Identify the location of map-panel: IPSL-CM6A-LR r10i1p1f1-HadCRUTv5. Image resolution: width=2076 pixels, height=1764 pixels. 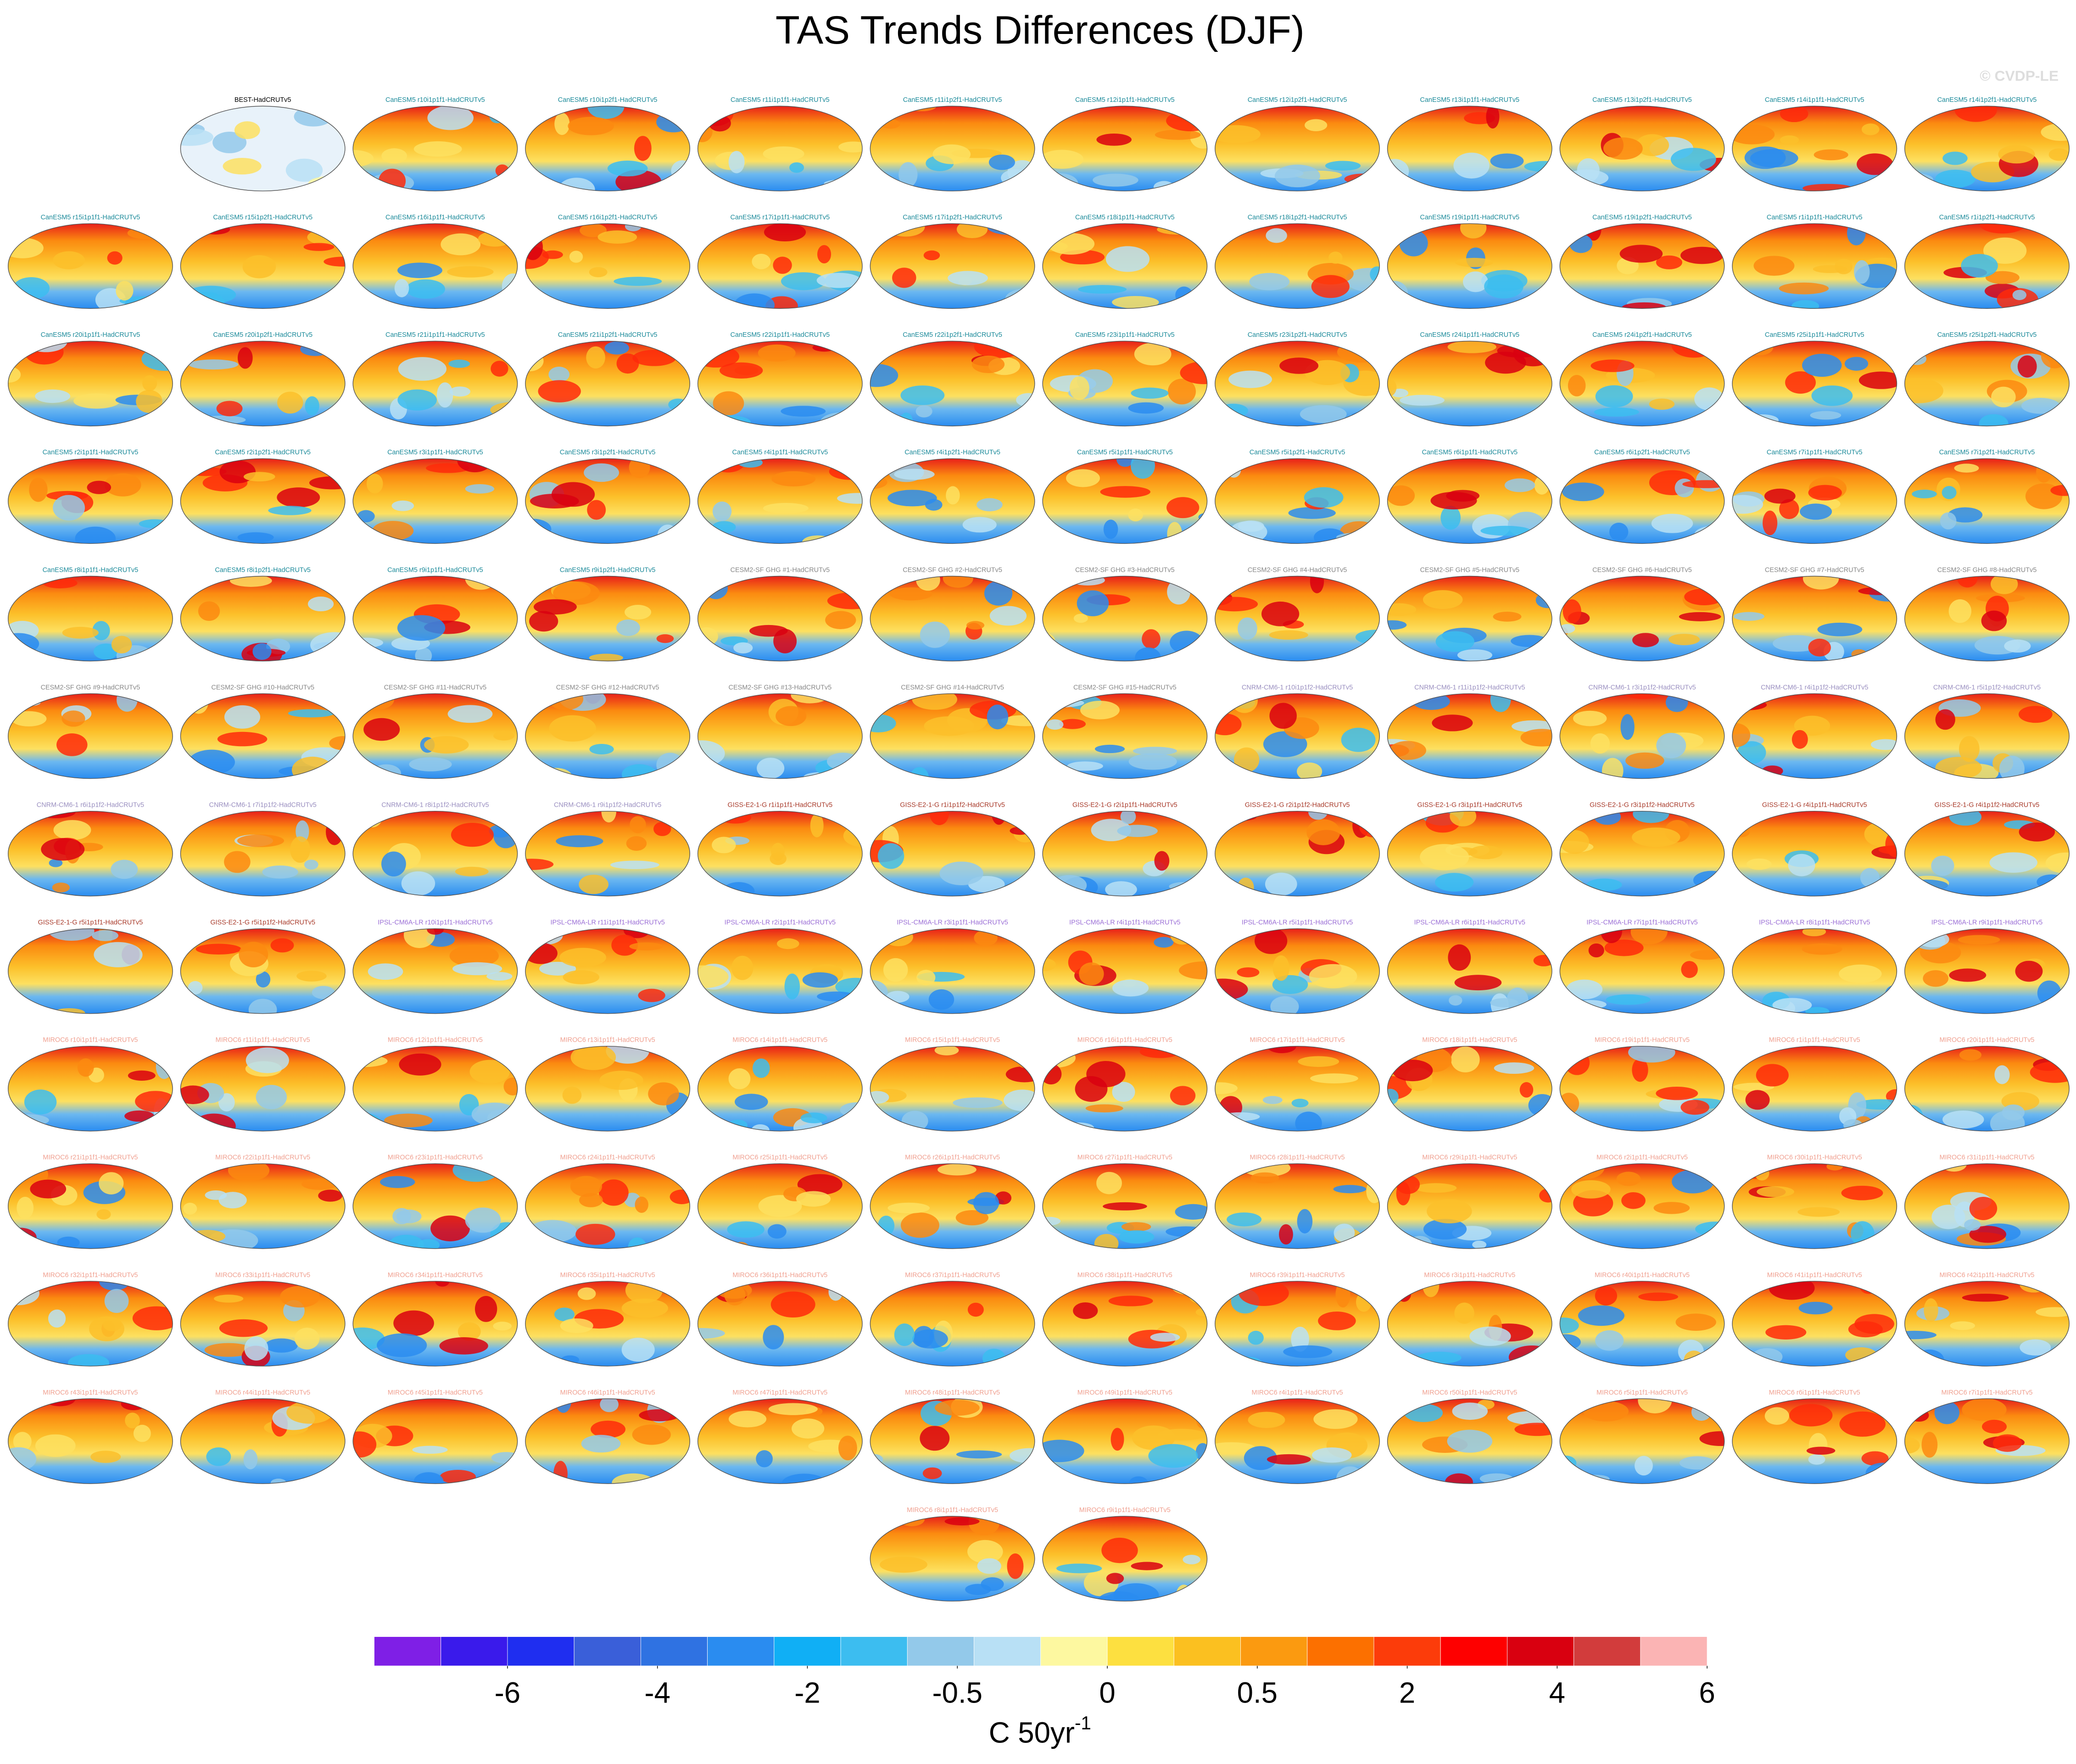
(435, 966).